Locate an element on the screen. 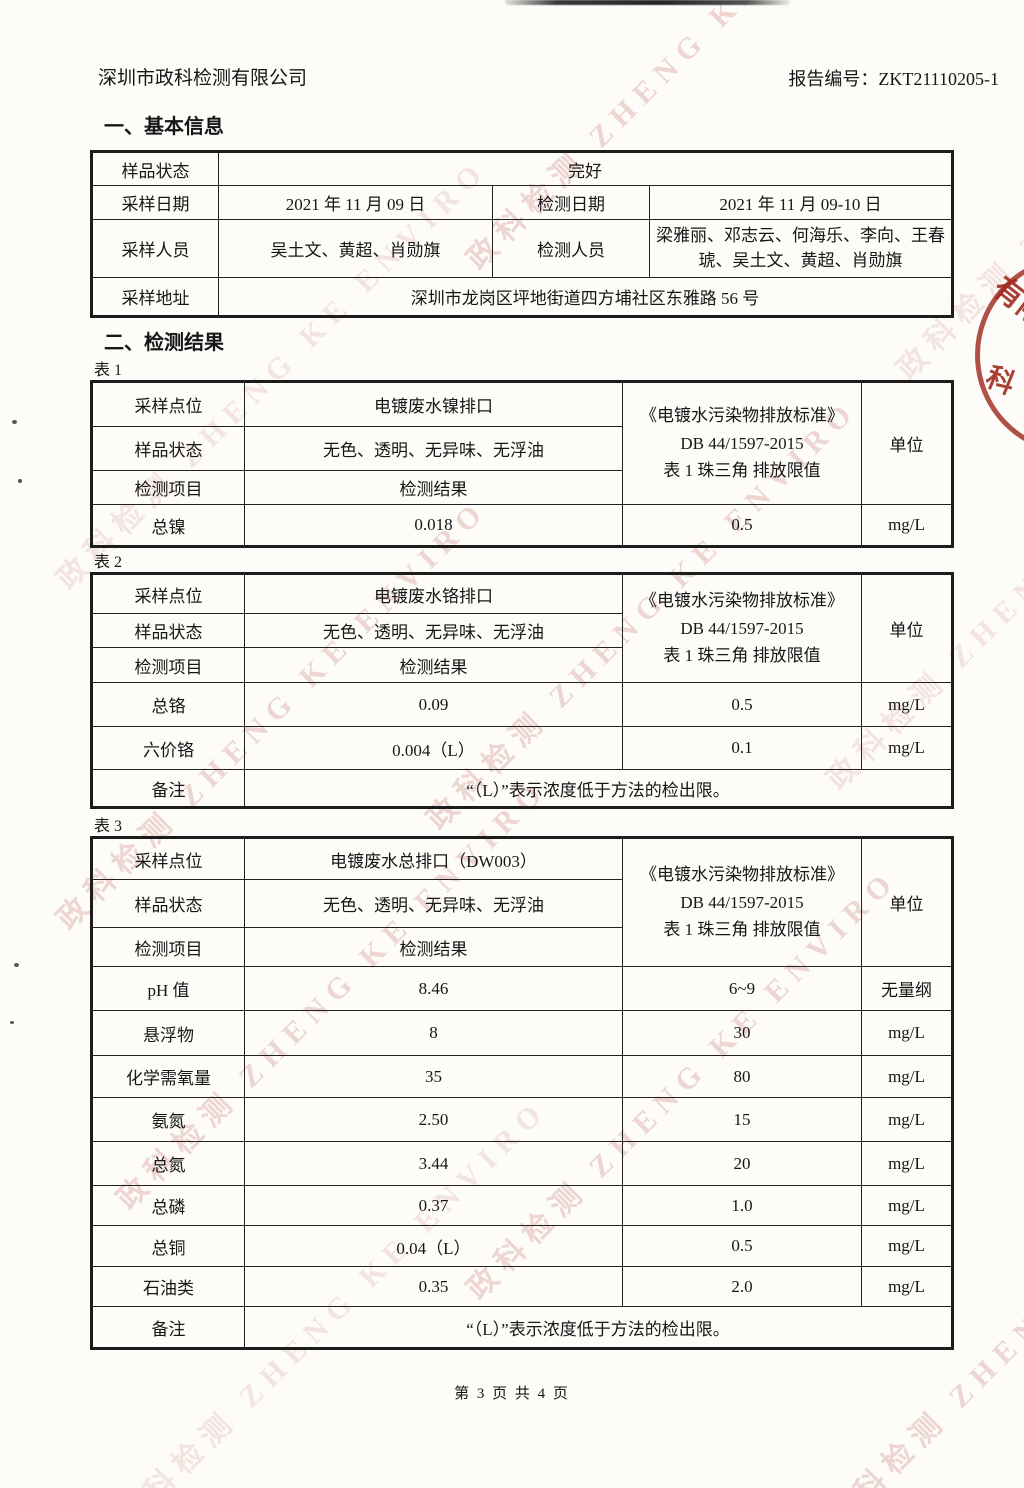 The height and width of the screenshot is (1488, 1024). item-name: 总氮 is located at coordinates (168, 1163).